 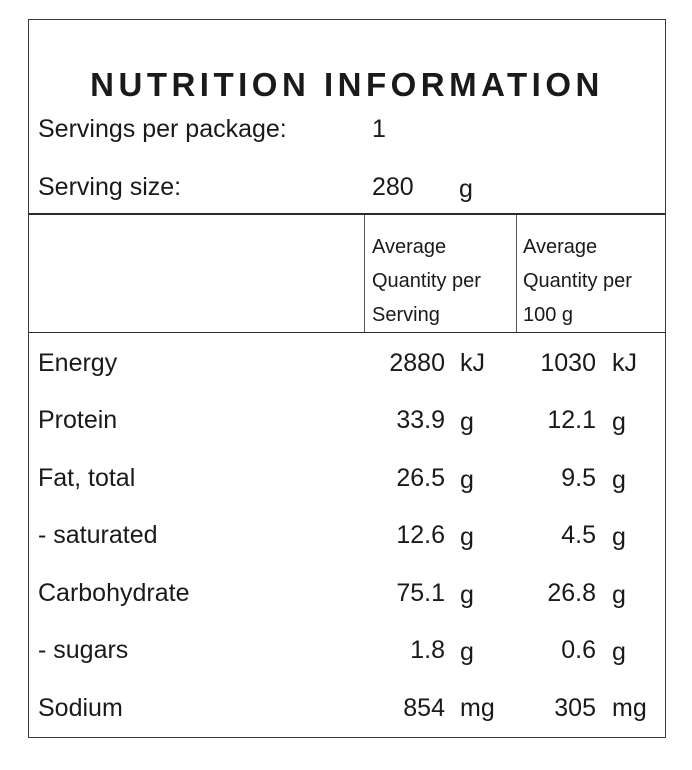 What do you see at coordinates (110, 187) in the screenshot?
I see `serving-size-label: Serving size:` at bounding box center [110, 187].